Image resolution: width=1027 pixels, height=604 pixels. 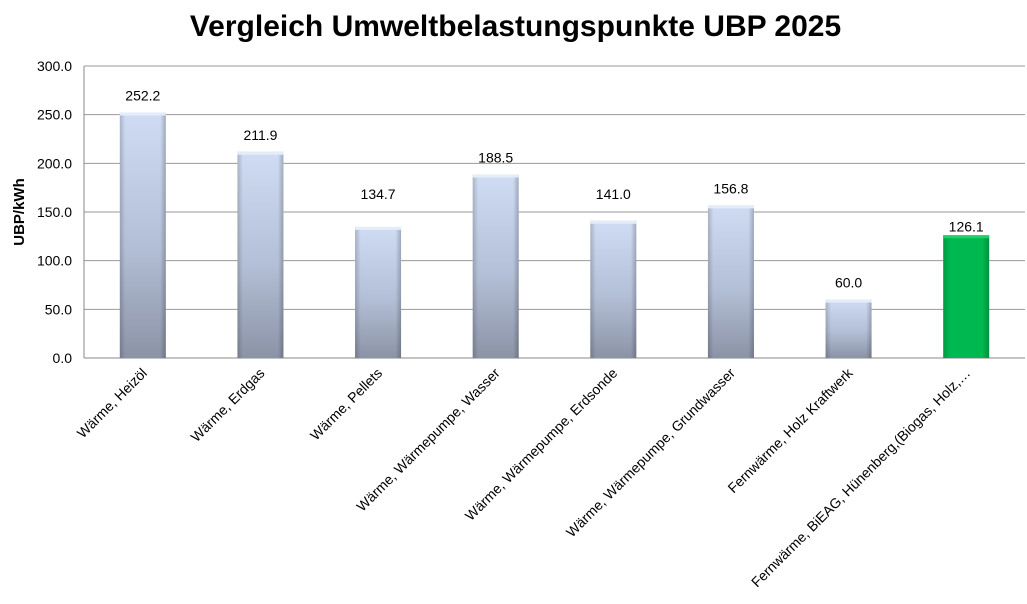 What do you see at coordinates (428, 440) in the screenshot?
I see `category-label: Wärme, Wärmepumpe, Wasser` at bounding box center [428, 440].